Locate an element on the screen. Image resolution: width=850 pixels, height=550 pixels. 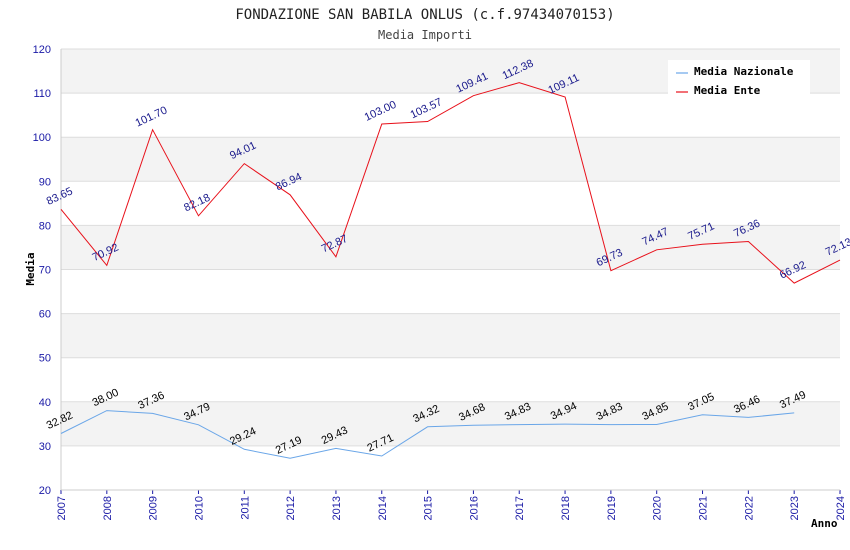
x-tick-label: 2008 is located at coordinates (108, 508).